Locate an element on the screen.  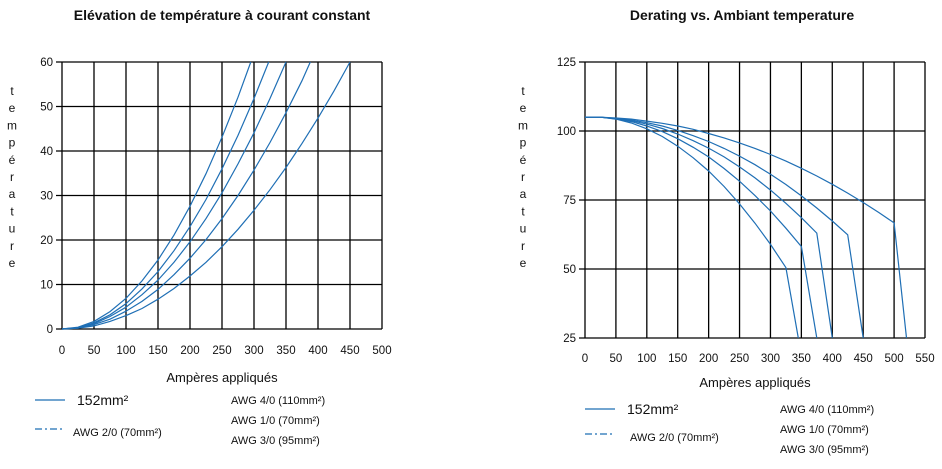
y-tick-label: 125 is located at coordinates (566, 63).